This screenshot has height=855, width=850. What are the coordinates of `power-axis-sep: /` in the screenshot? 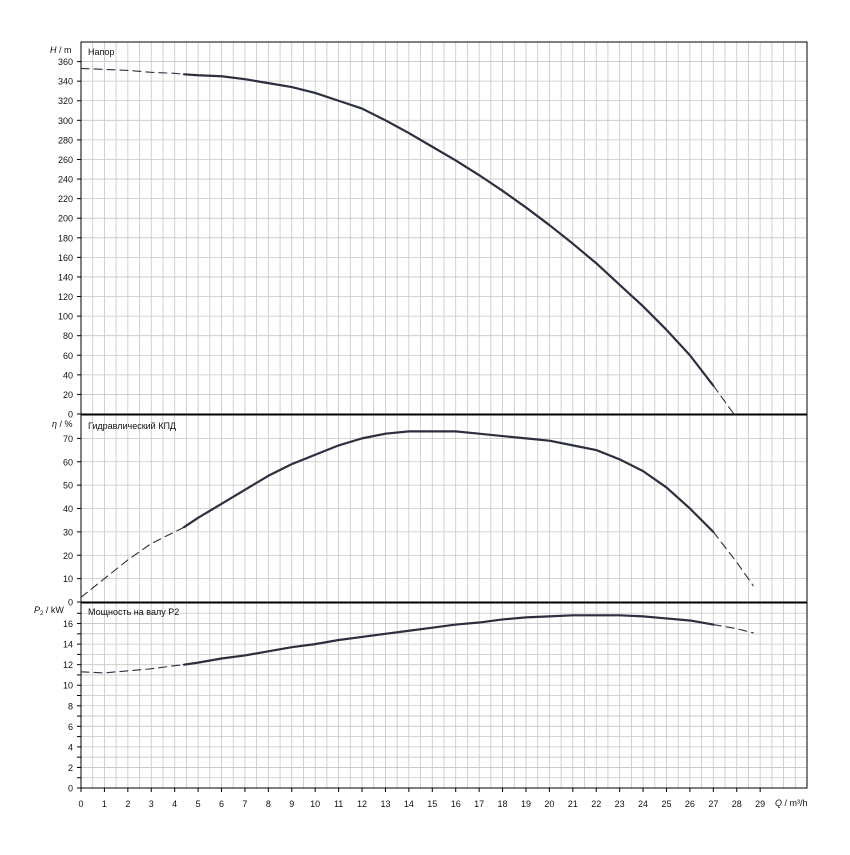 It's located at (47, 610).